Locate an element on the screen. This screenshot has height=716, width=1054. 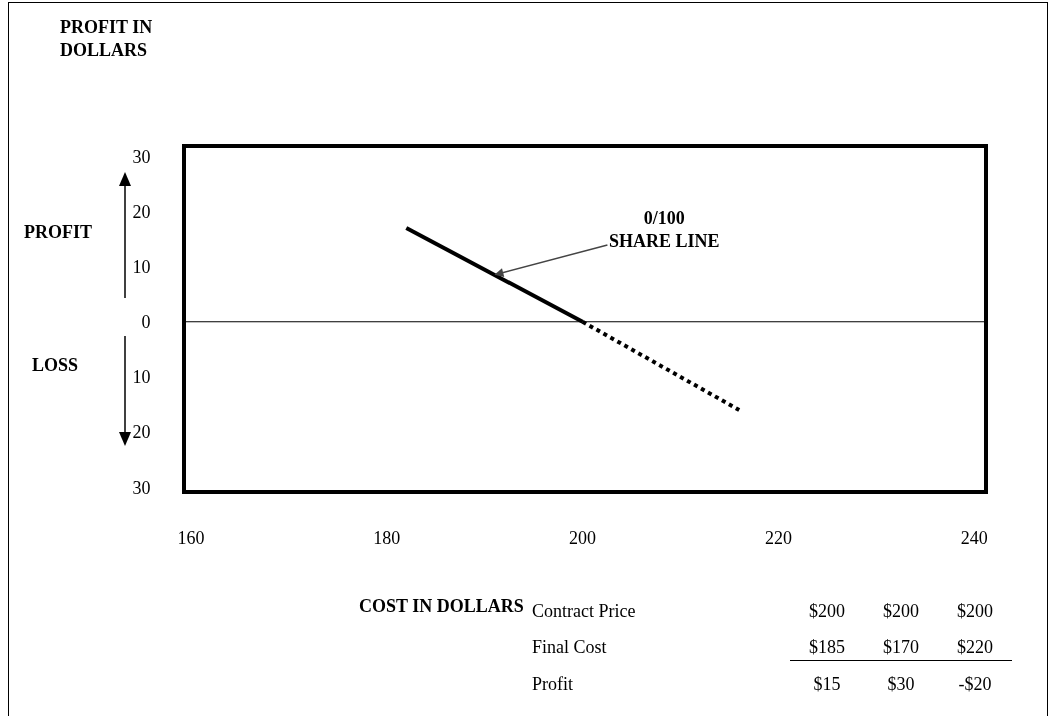
text: Profit is located at coordinates (552, 684).